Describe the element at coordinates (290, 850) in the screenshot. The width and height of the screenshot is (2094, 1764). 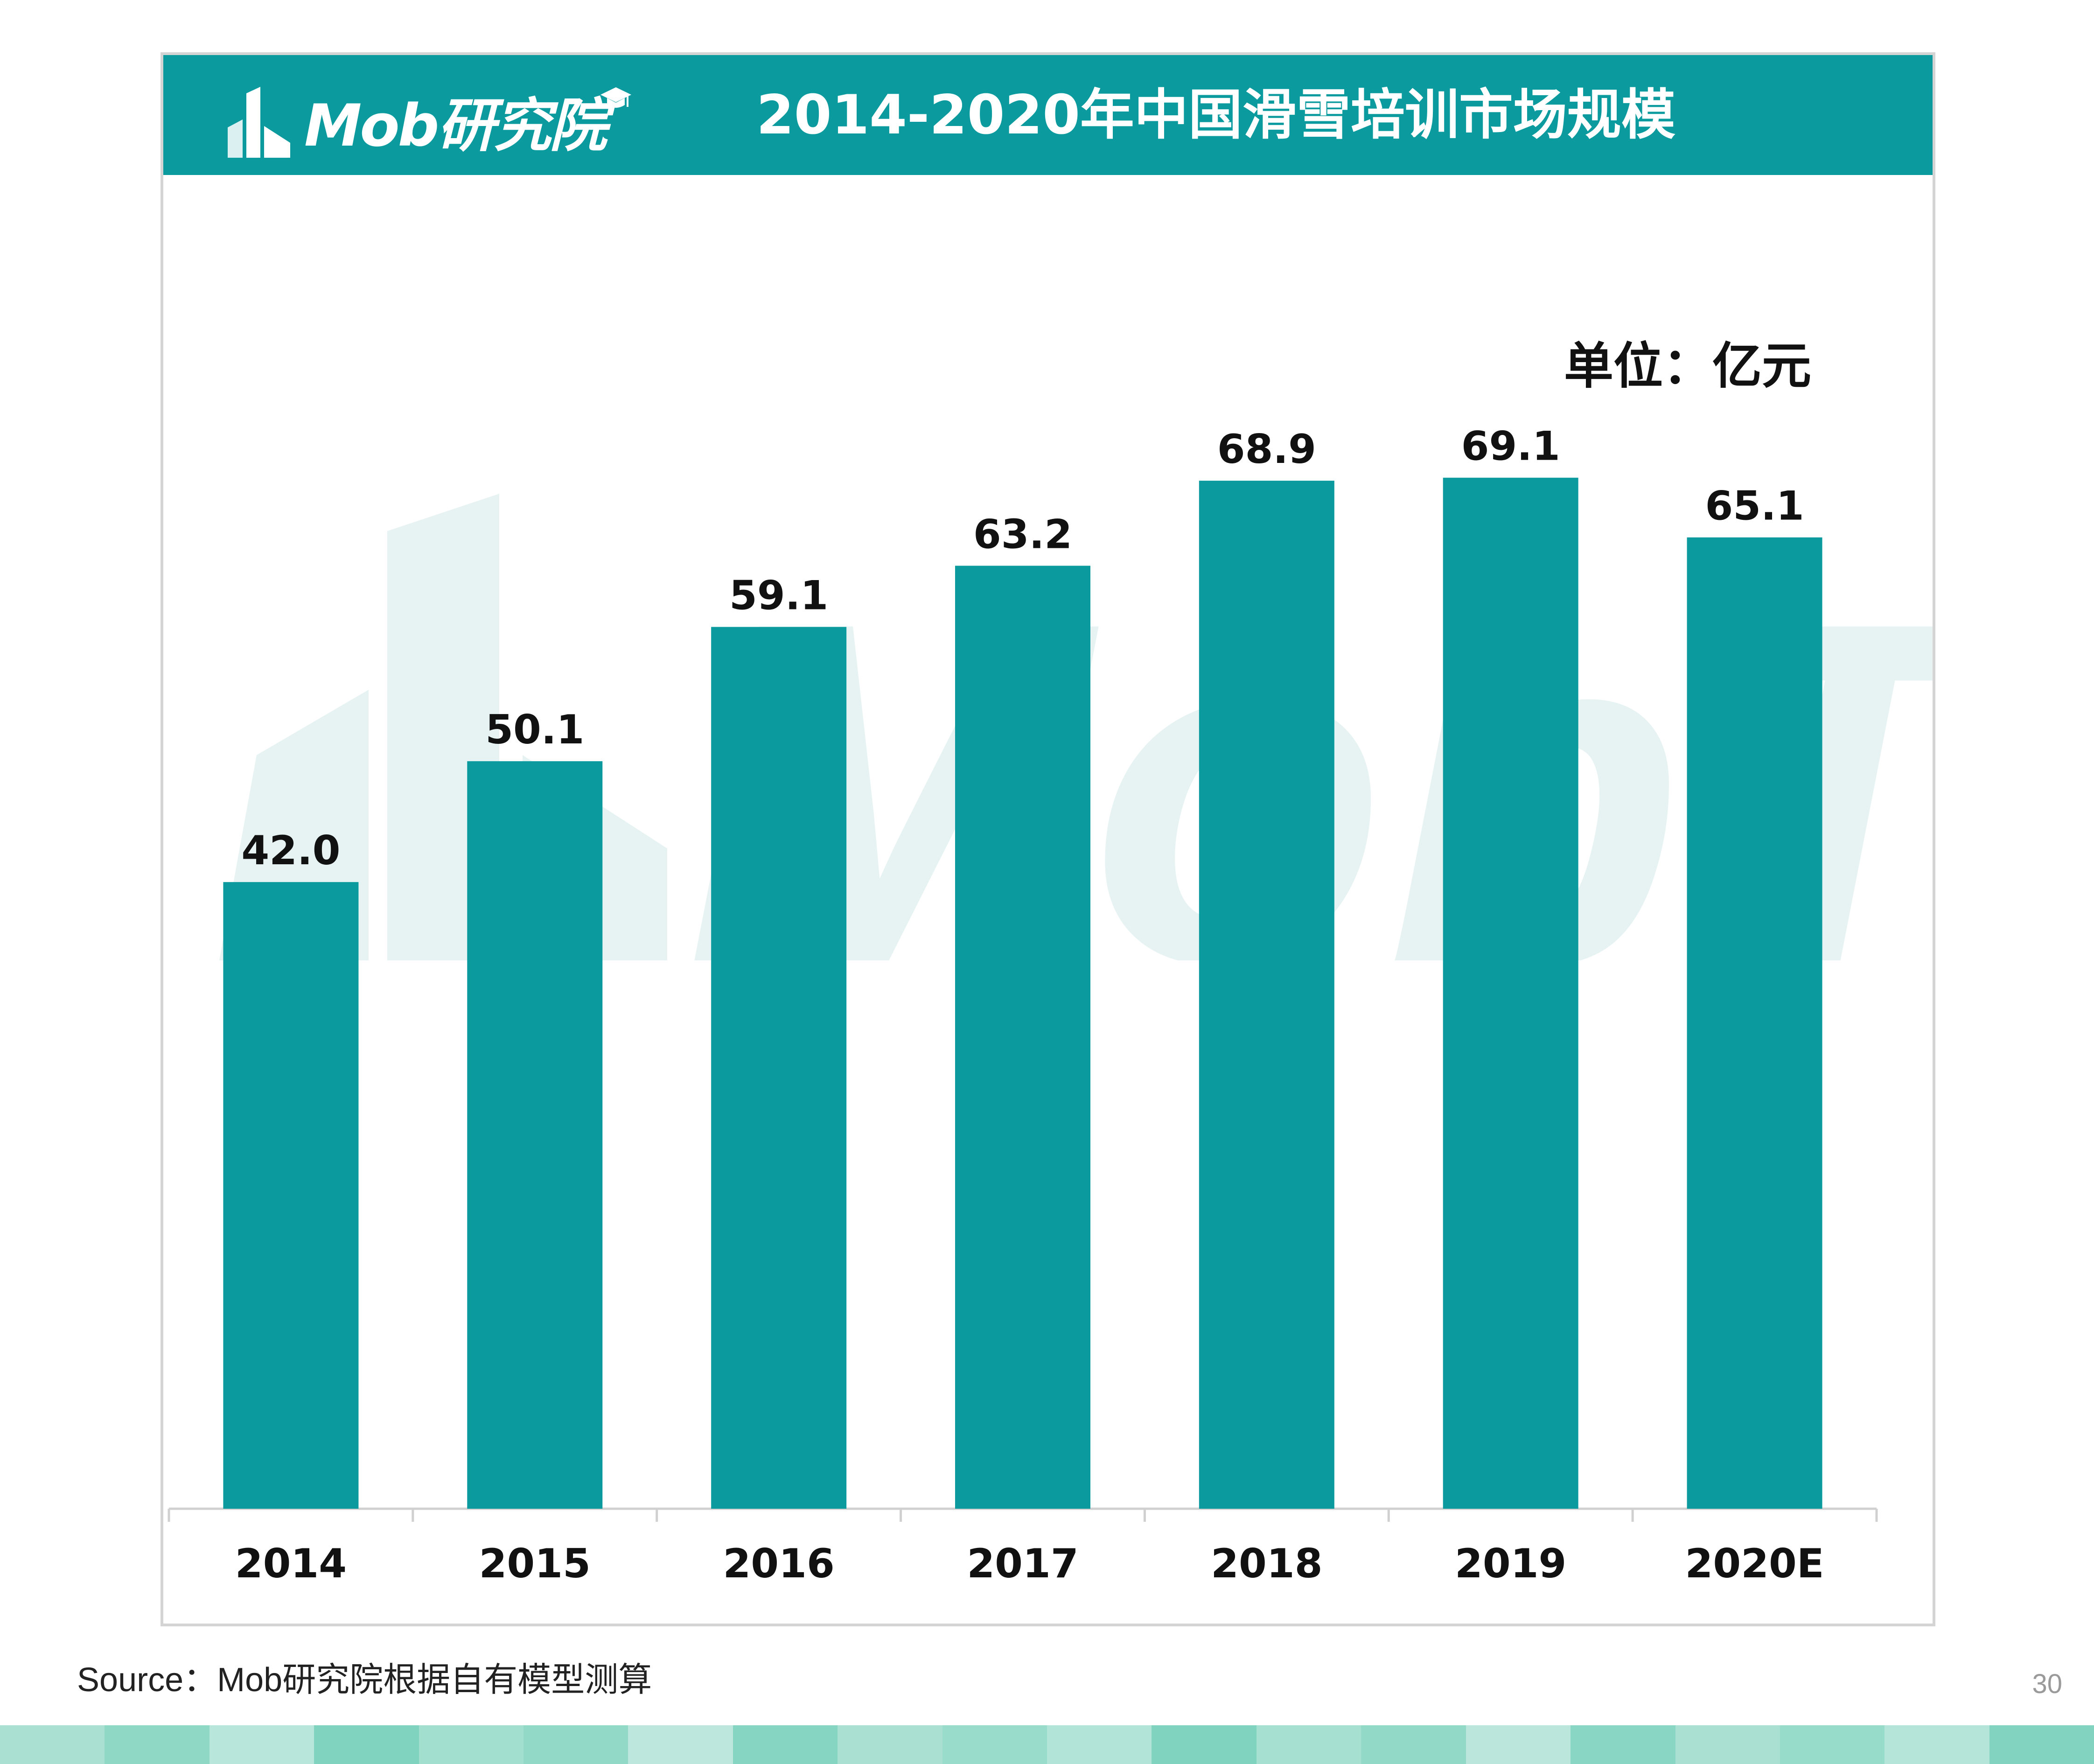
I see `value-label-2014: 42.0` at that location.